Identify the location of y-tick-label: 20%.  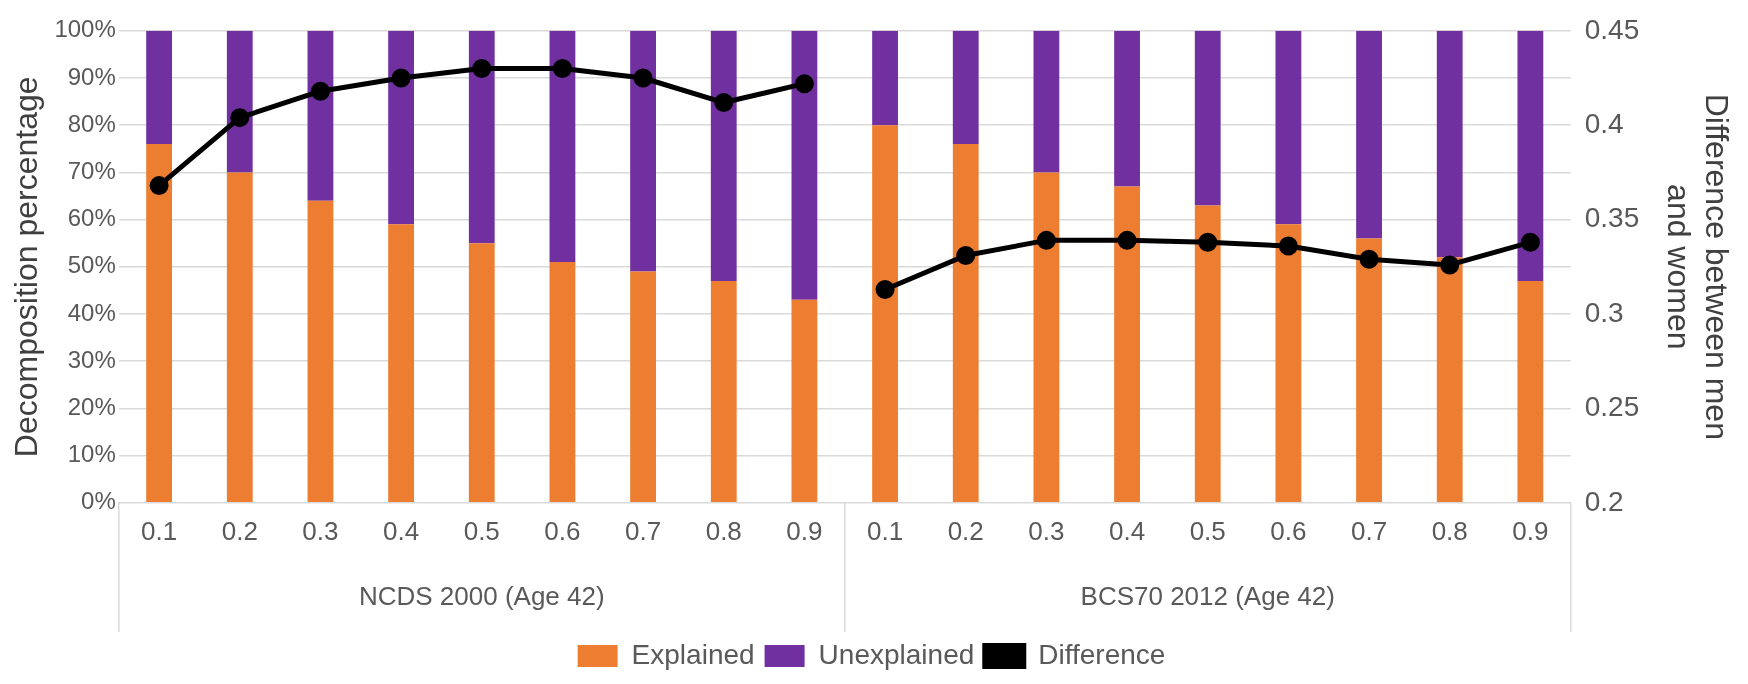
(91, 407).